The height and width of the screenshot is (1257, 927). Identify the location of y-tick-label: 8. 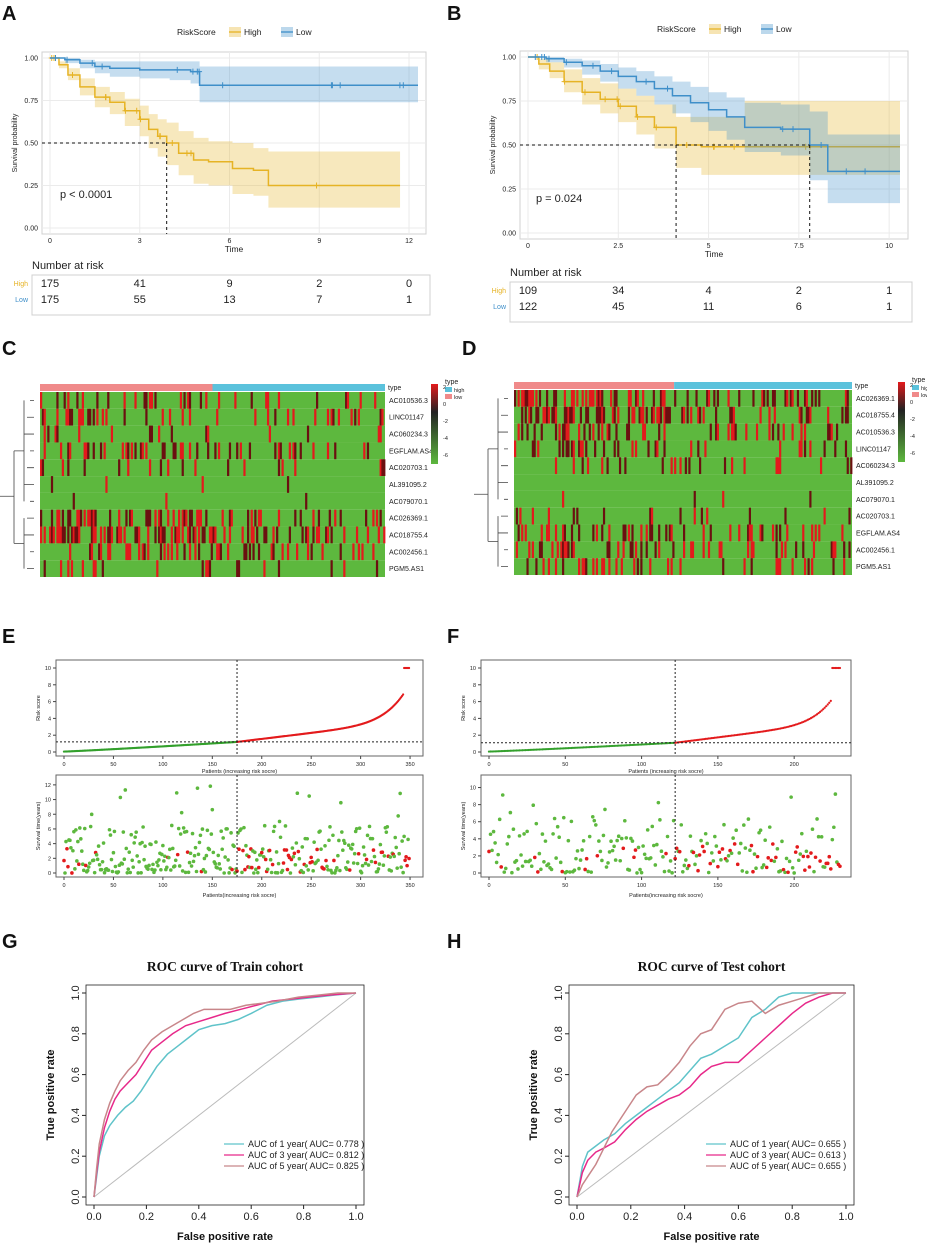
(474, 806).